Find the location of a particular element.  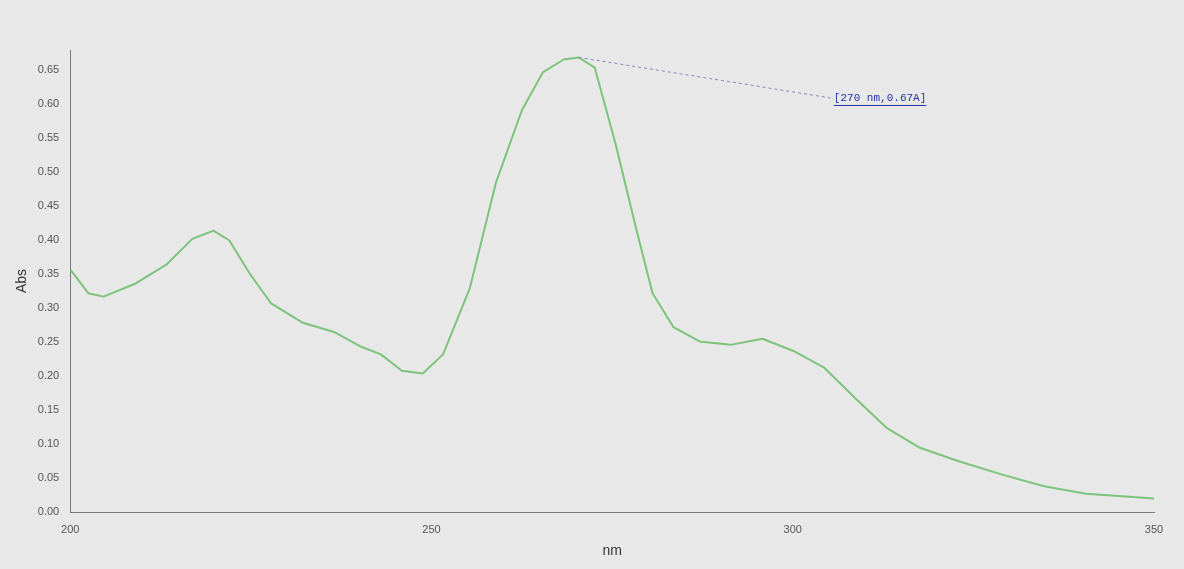

y-tick-label: 0.60 is located at coordinates (48, 103).